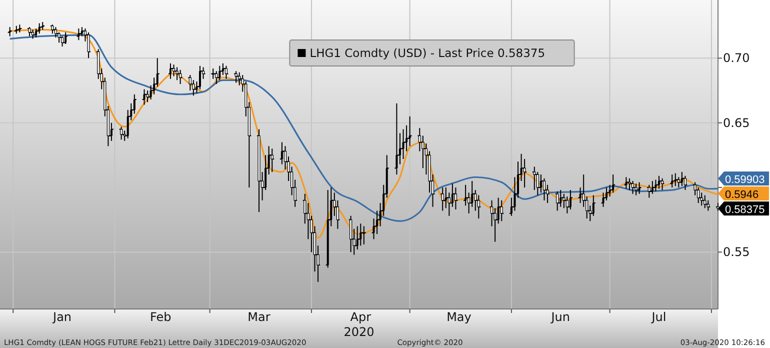  Describe the element at coordinates (428, 53) in the screenshot. I see `legend-label: LHG1 Comdty (USD) - Last Price 0.58375` at that location.